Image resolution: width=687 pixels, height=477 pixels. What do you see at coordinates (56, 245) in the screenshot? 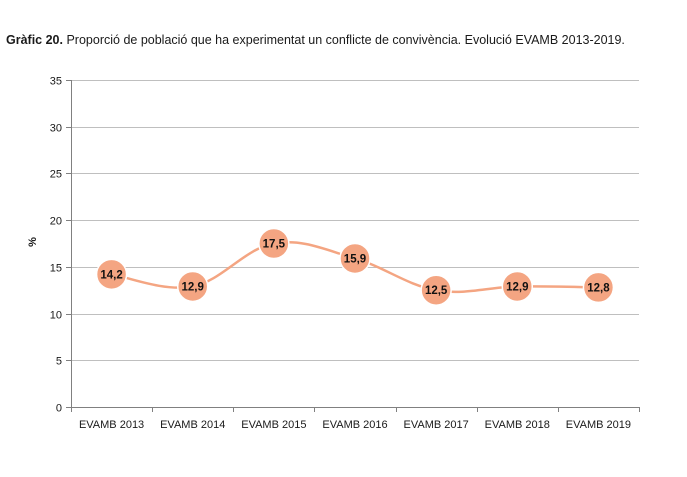
I see `y-tick-labels: 0 5 10 15 20 25 30 35` at bounding box center [56, 245].